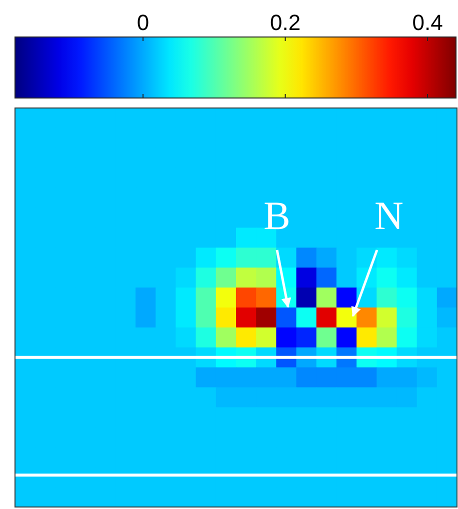 This screenshot has height=509, width=458. What do you see at coordinates (277, 215) in the screenshot?
I see `annotation: B` at bounding box center [277, 215].